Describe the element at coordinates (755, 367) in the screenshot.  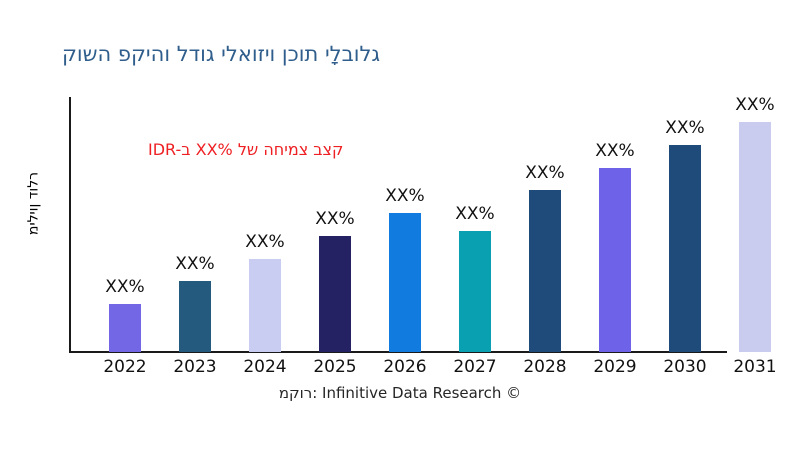
I see `x-tick-2031: 2031` at that location.